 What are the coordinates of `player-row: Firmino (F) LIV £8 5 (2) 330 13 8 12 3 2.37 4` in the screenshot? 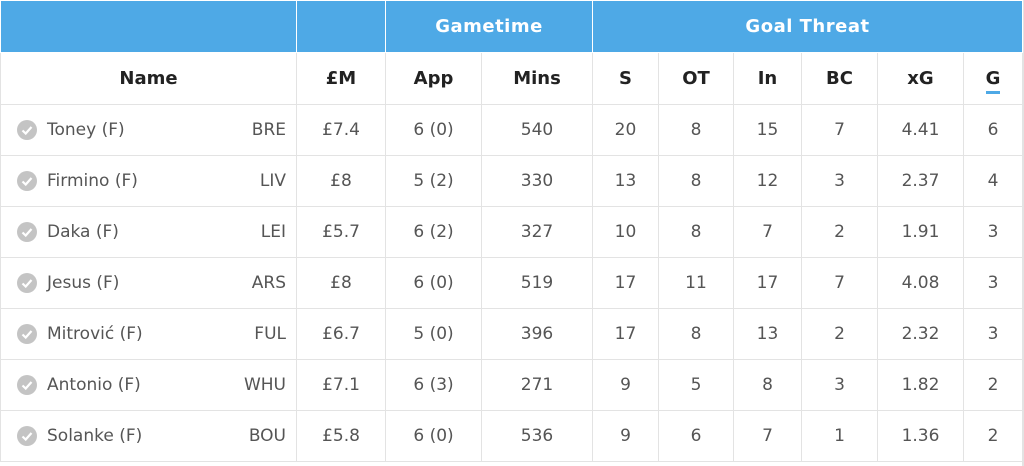 It's located at (511, 181).